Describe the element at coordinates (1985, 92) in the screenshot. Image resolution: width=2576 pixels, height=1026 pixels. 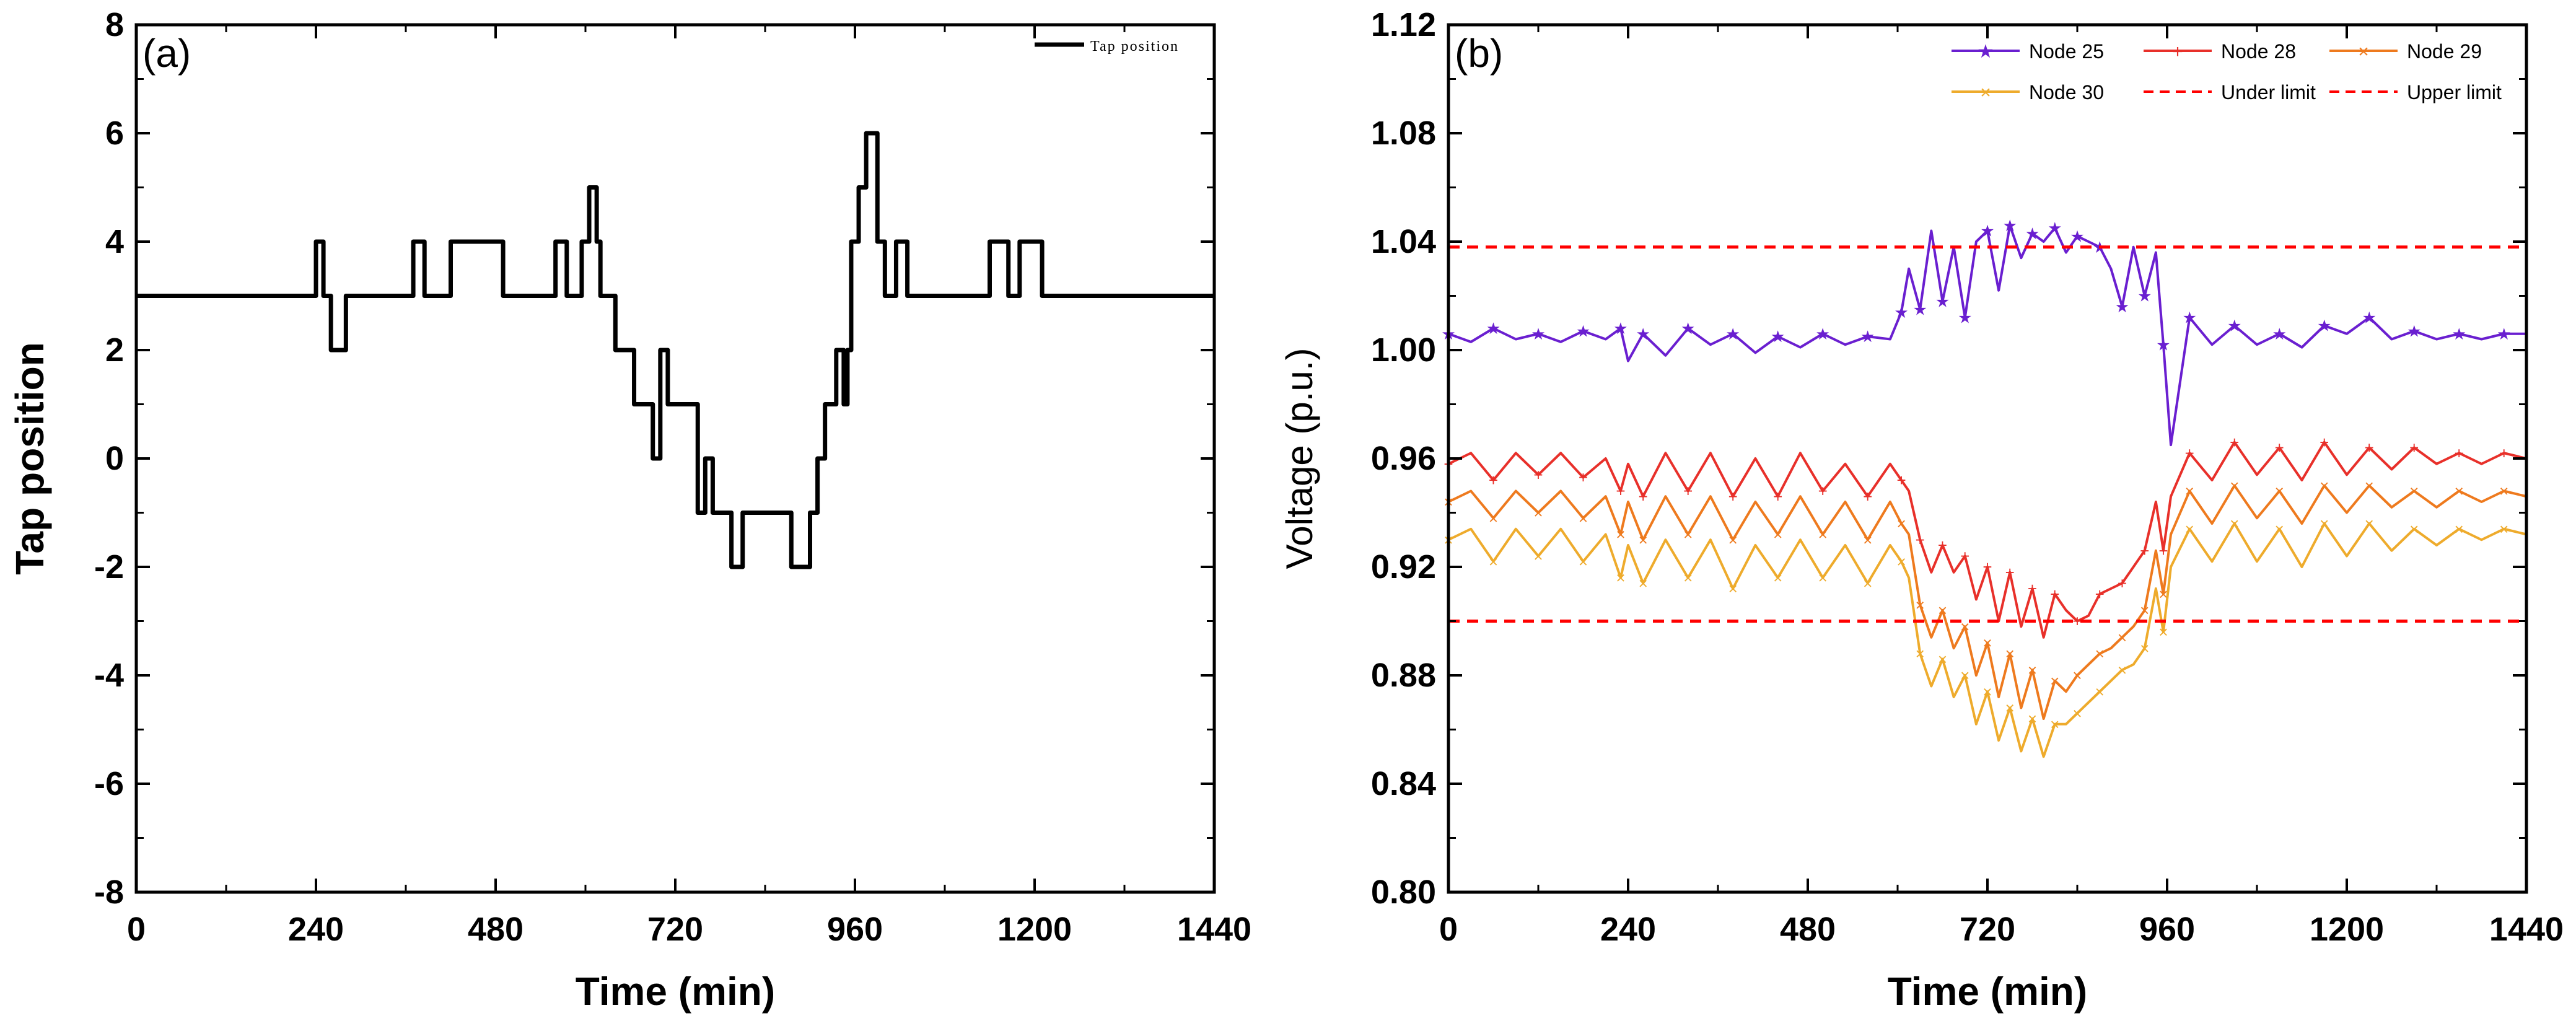
I see `legend-marker-node-30: ×` at that location.